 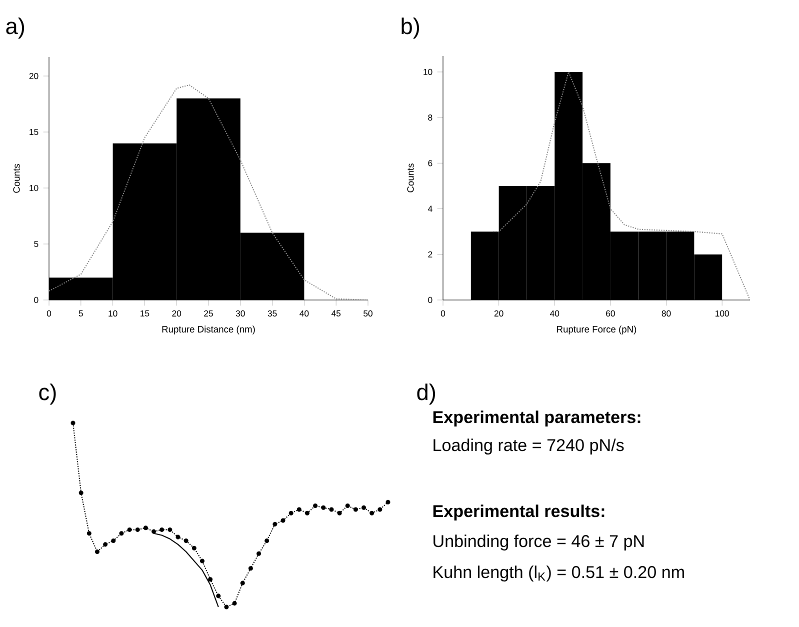 I want to click on x-tick-label: 25, so click(x=208, y=313).